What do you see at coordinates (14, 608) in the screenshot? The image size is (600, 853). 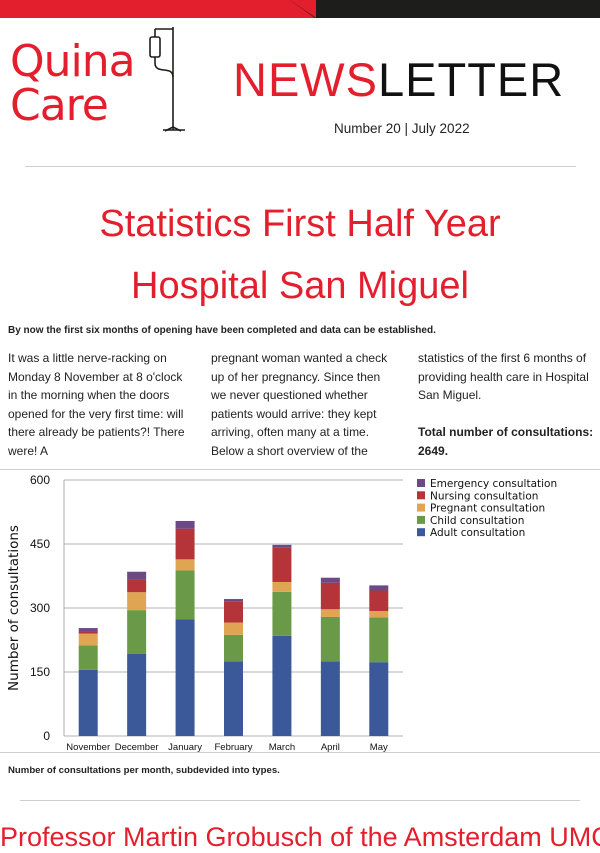 I see `y-axis-title: Number of consultations` at bounding box center [14, 608].